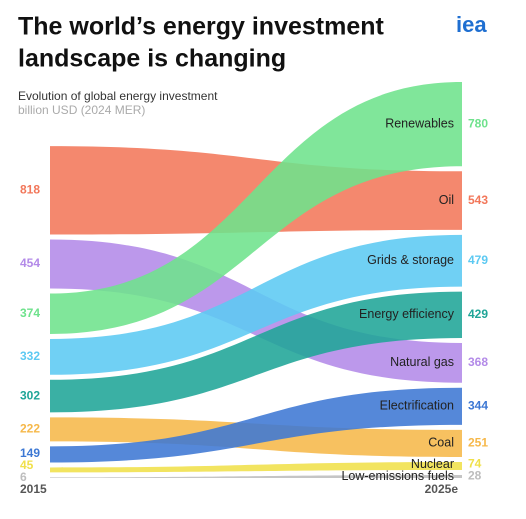 This screenshot has height=519, width=526. What do you see at coordinates (23, 477) in the screenshot?
I see `value-label: 6` at bounding box center [23, 477].